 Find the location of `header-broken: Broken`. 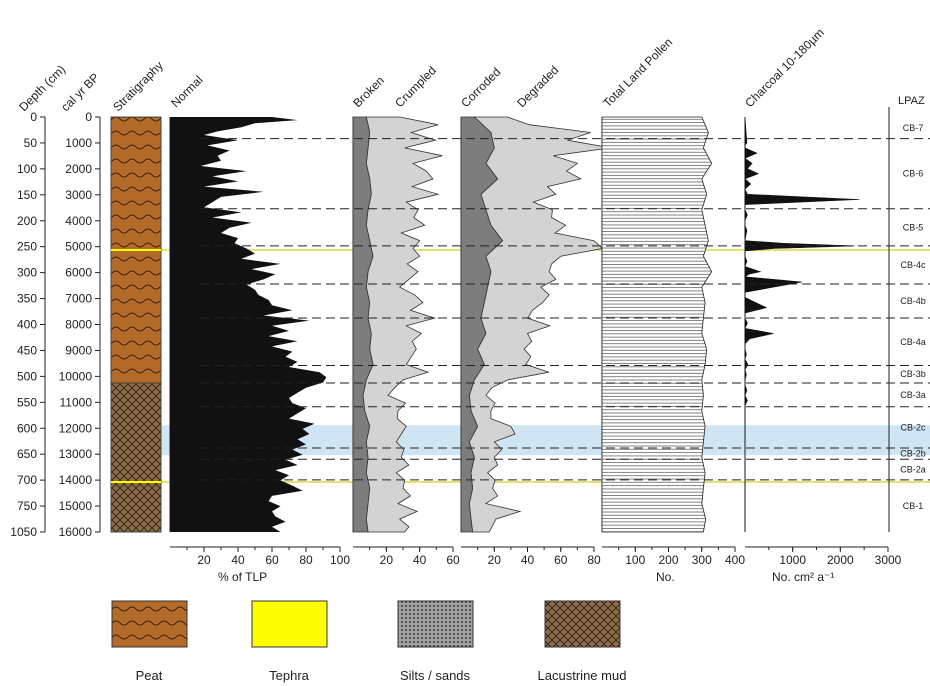

header-broken: Broken is located at coordinates (368, 91).